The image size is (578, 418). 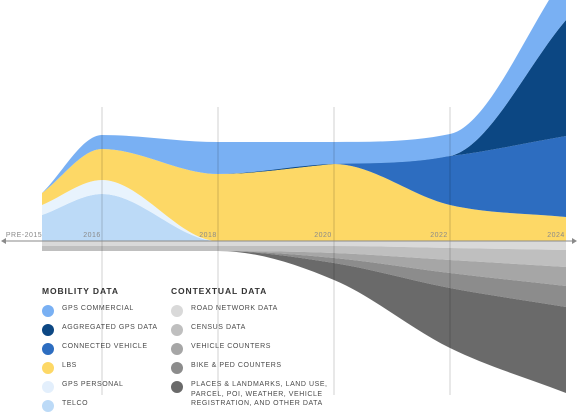 I want to click on x-tick-label-2020: 2020, so click(x=323, y=235).